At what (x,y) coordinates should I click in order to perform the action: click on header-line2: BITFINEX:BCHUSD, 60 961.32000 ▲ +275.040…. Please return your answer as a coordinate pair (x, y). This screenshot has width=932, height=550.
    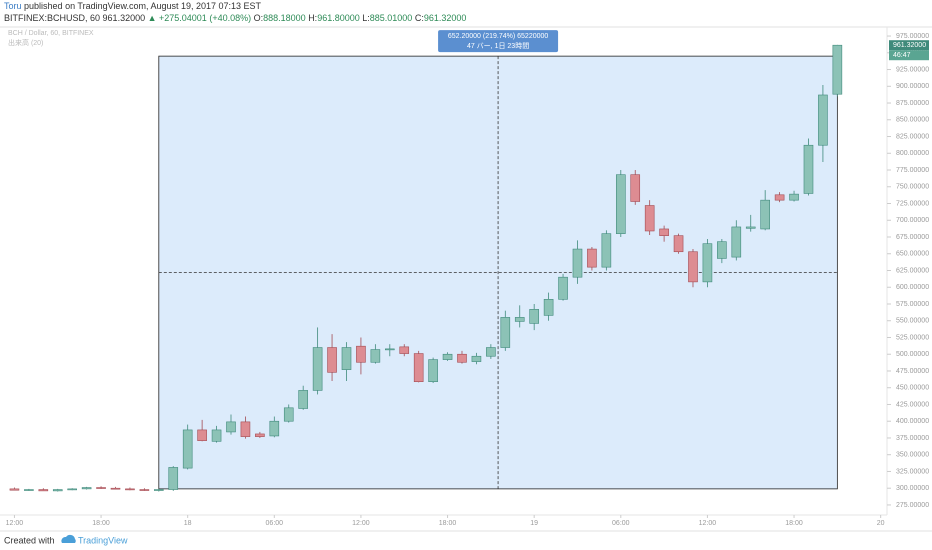
    Looking at the image, I should click on (235, 18).